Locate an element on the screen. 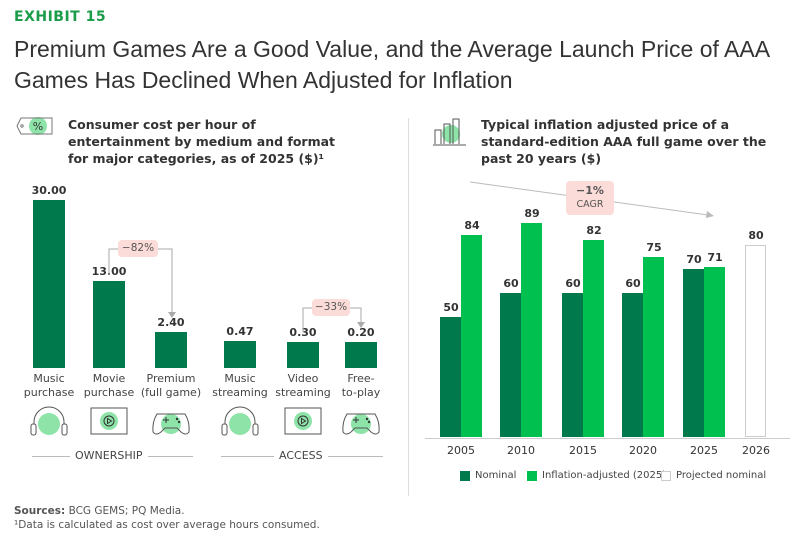  cagr-value: −1% is located at coordinates (590, 190).